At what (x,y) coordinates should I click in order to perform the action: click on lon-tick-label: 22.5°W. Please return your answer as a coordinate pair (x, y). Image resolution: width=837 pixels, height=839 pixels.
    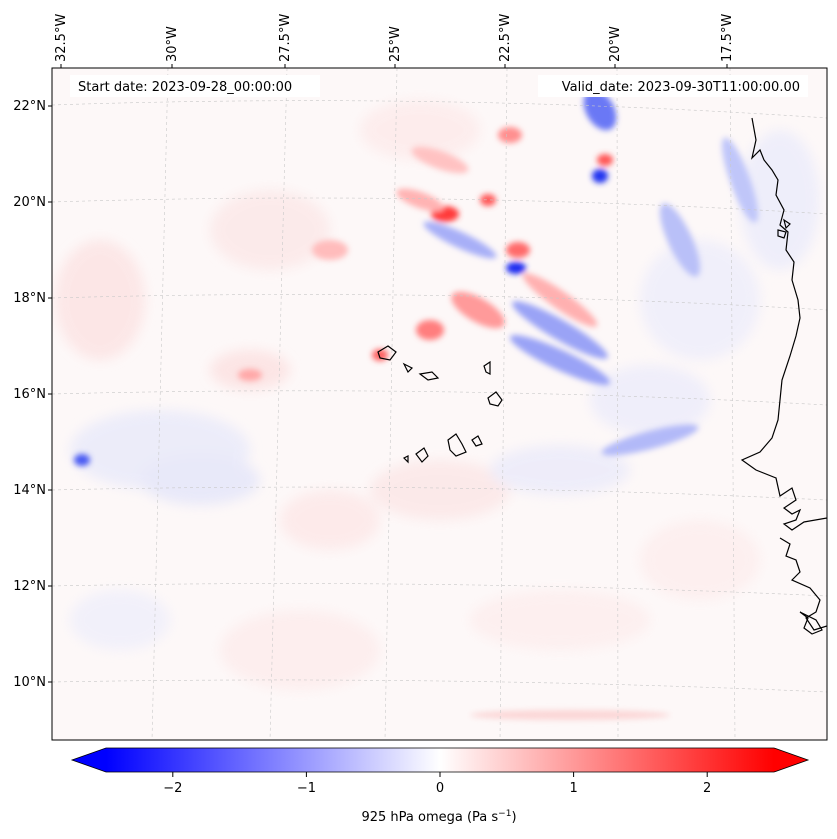
    Looking at the image, I should click on (505, 38).